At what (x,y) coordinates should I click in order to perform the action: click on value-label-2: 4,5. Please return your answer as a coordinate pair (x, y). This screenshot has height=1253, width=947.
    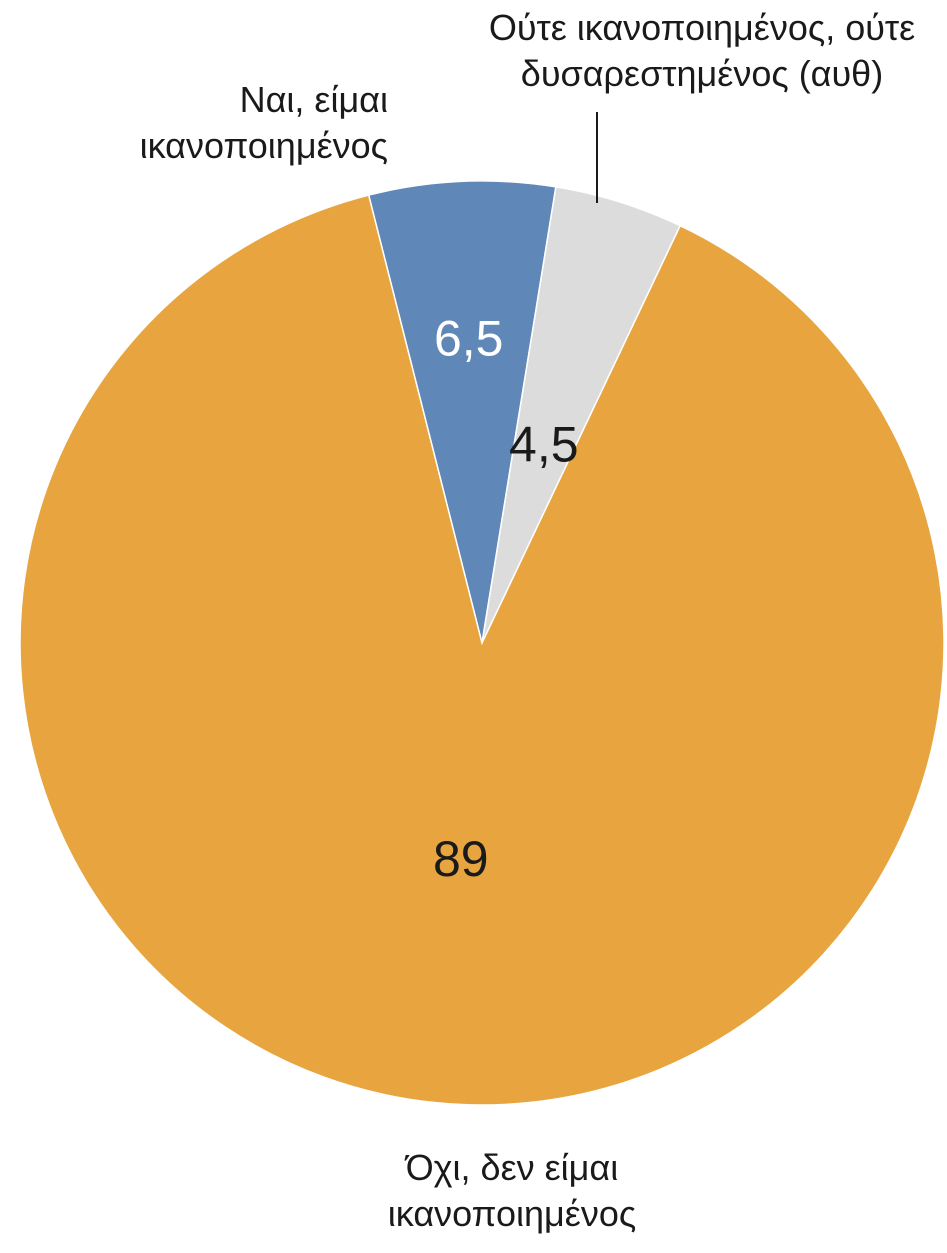
    Looking at the image, I should click on (544, 445).